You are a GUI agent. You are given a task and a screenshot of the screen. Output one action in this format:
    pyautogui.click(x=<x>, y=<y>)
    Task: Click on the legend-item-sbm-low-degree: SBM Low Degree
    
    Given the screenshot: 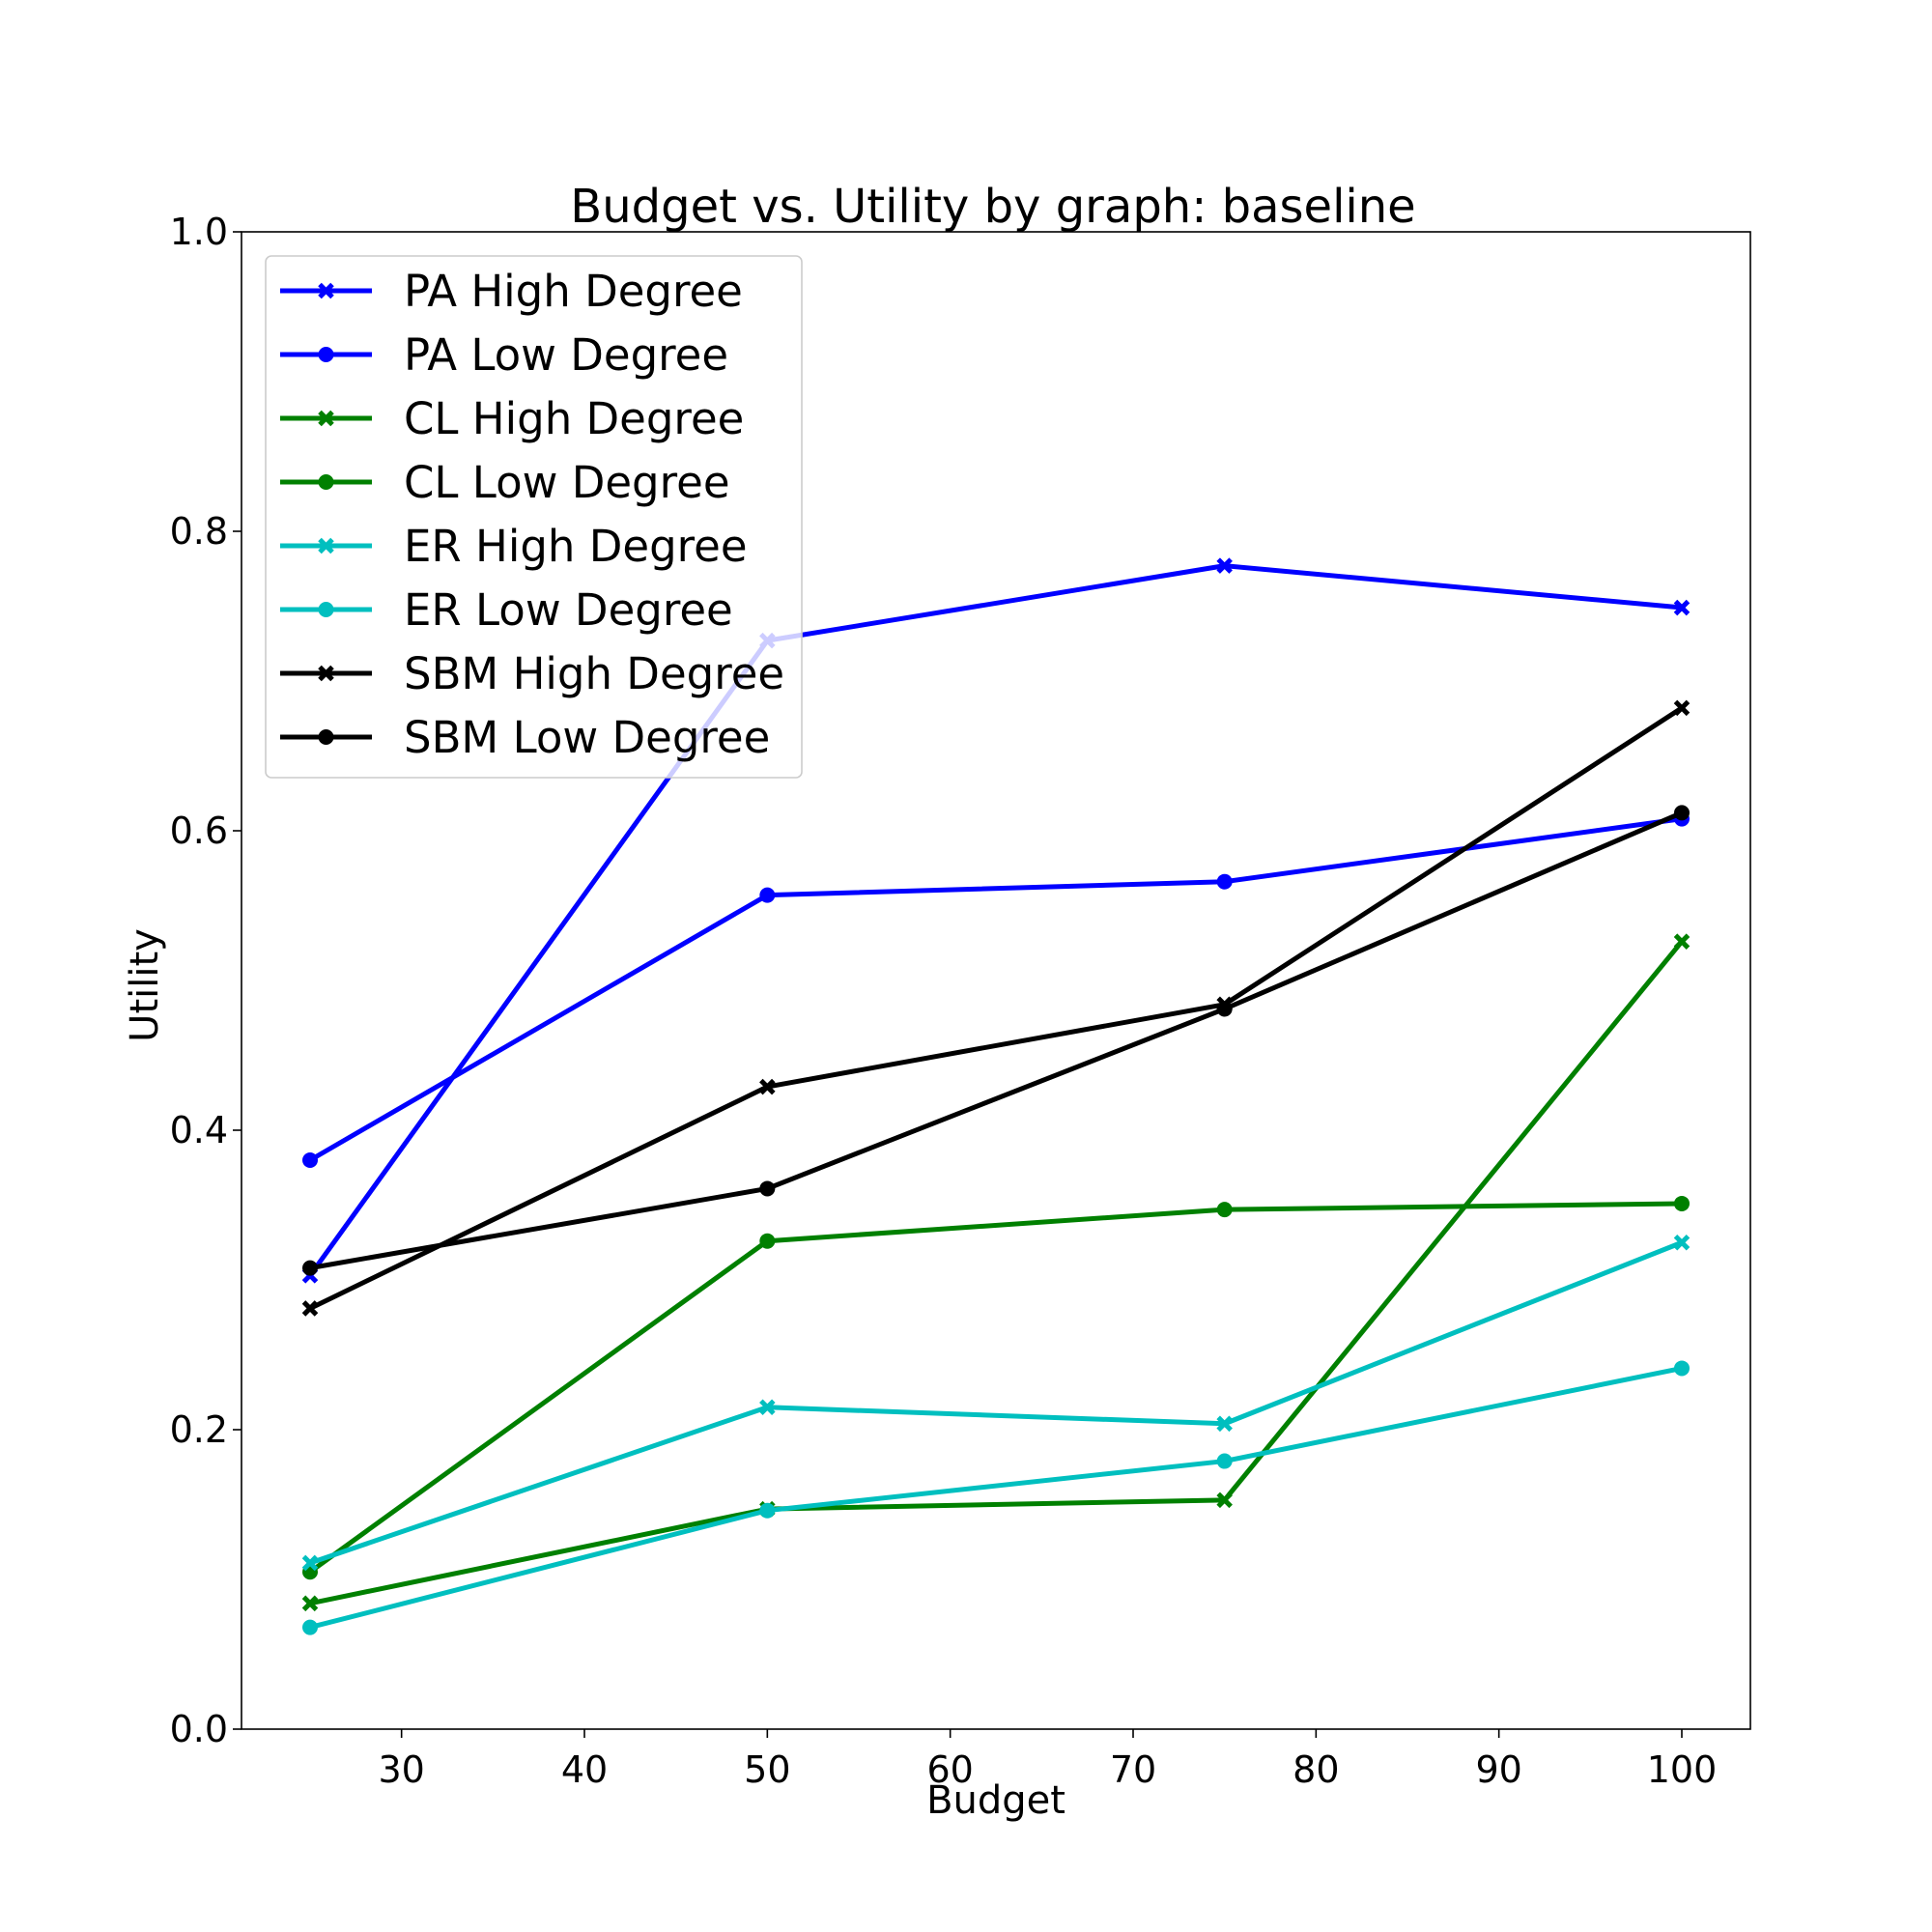 What is the action you would take?
    pyautogui.click(x=525, y=737)
    